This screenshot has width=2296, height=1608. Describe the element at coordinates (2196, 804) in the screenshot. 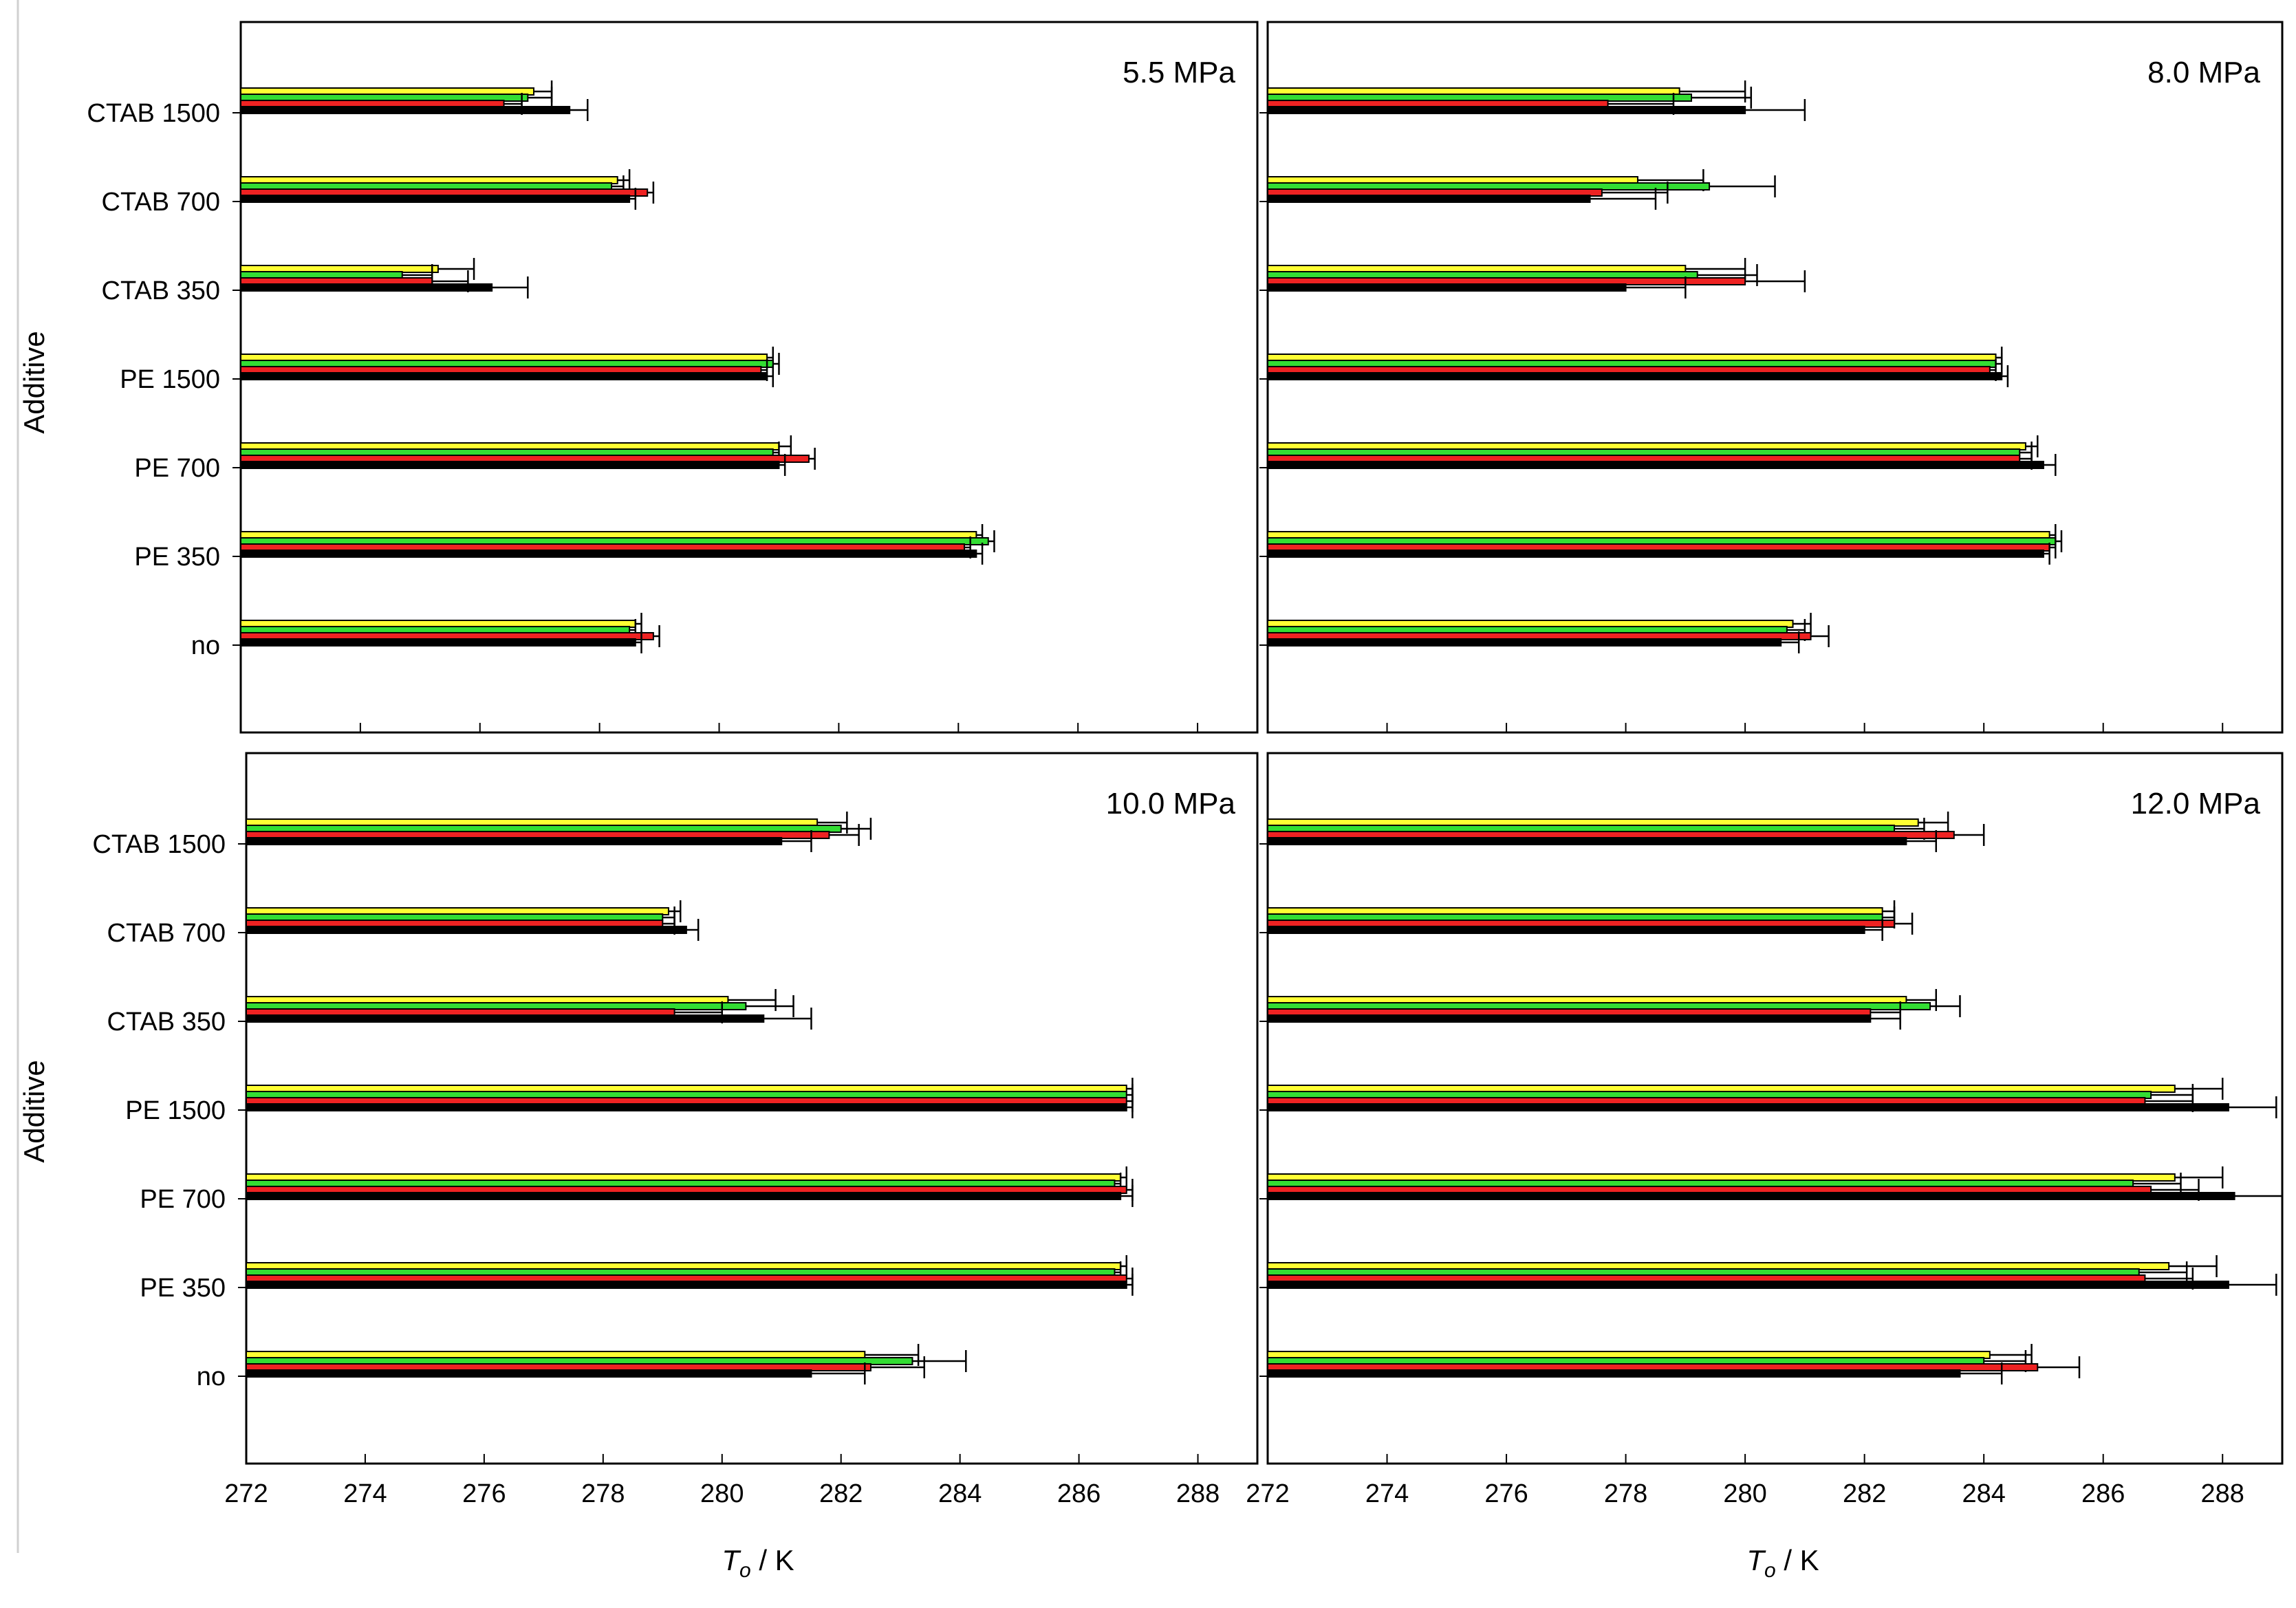

I see `panel-title: 12.0 MPa` at that location.